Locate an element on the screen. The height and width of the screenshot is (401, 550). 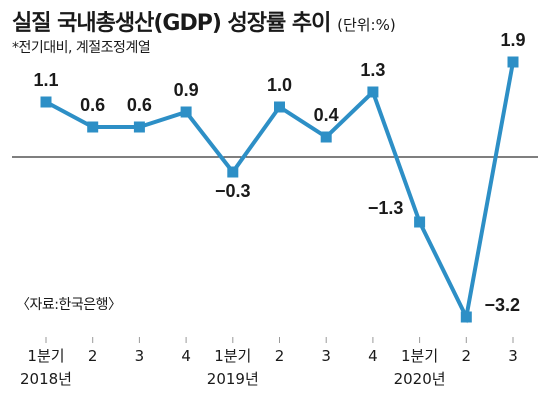
data-label: 1.0 is located at coordinates (279, 85).